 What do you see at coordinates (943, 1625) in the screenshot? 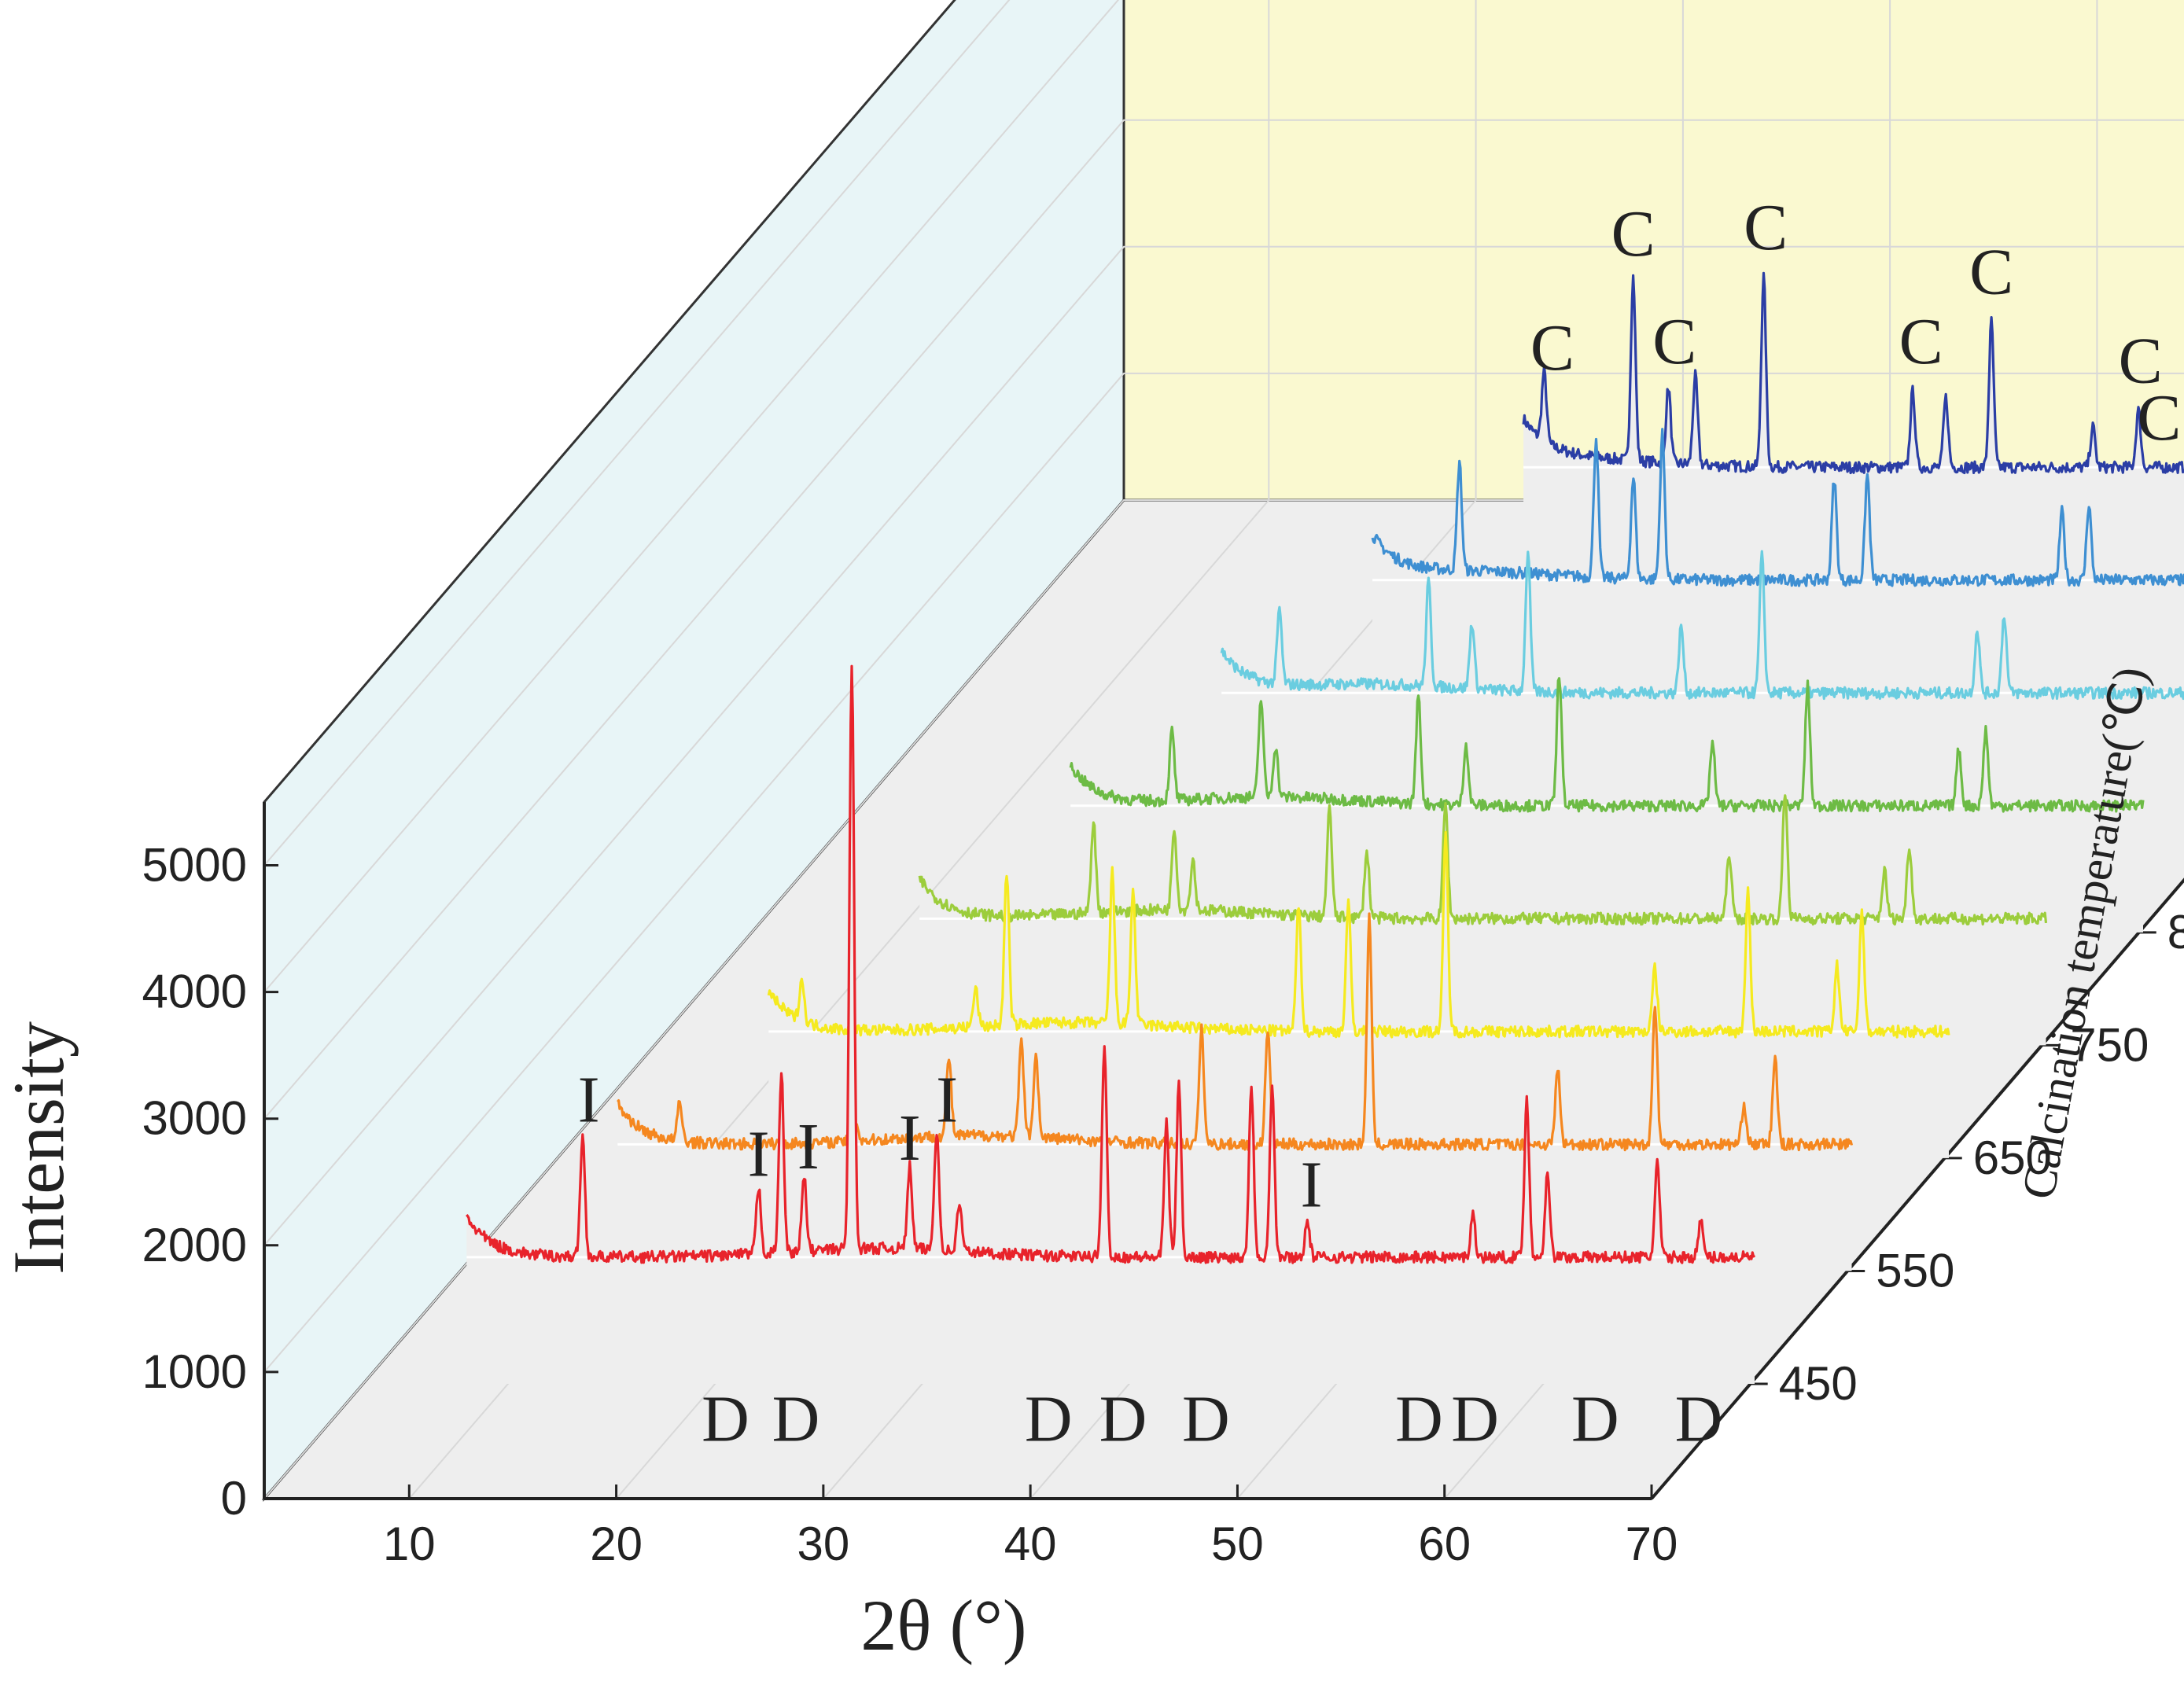
I see `x-axis-title: 2θ (°)` at bounding box center [943, 1625].